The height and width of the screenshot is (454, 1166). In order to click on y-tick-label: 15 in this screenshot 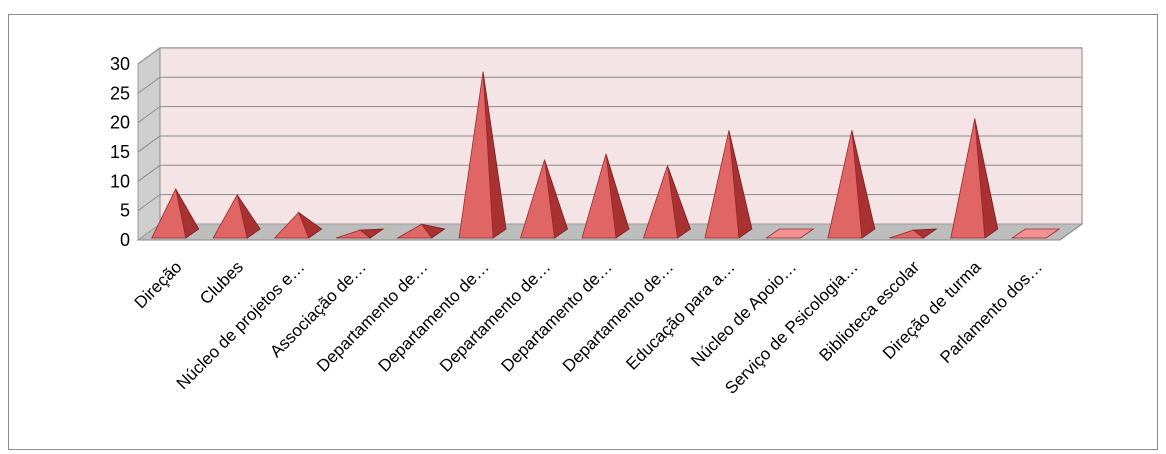, I will do `click(120, 152)`.